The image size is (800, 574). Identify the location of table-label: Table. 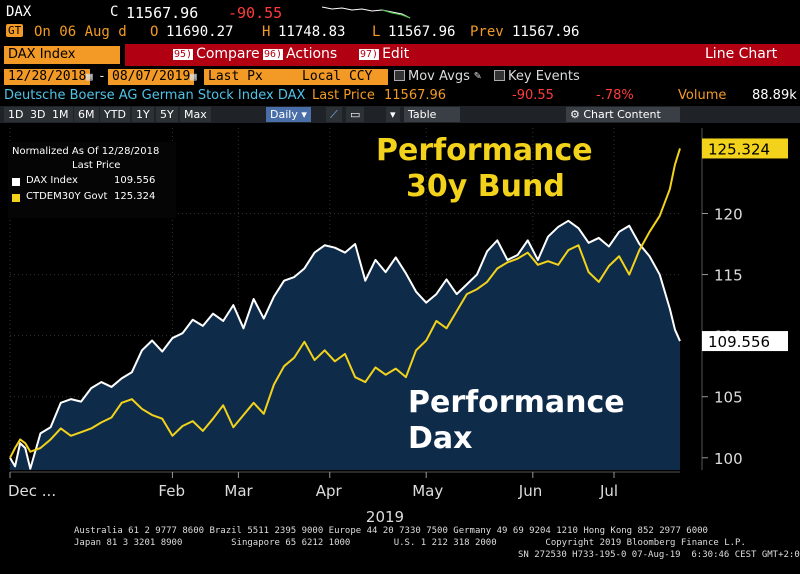
(422, 114).